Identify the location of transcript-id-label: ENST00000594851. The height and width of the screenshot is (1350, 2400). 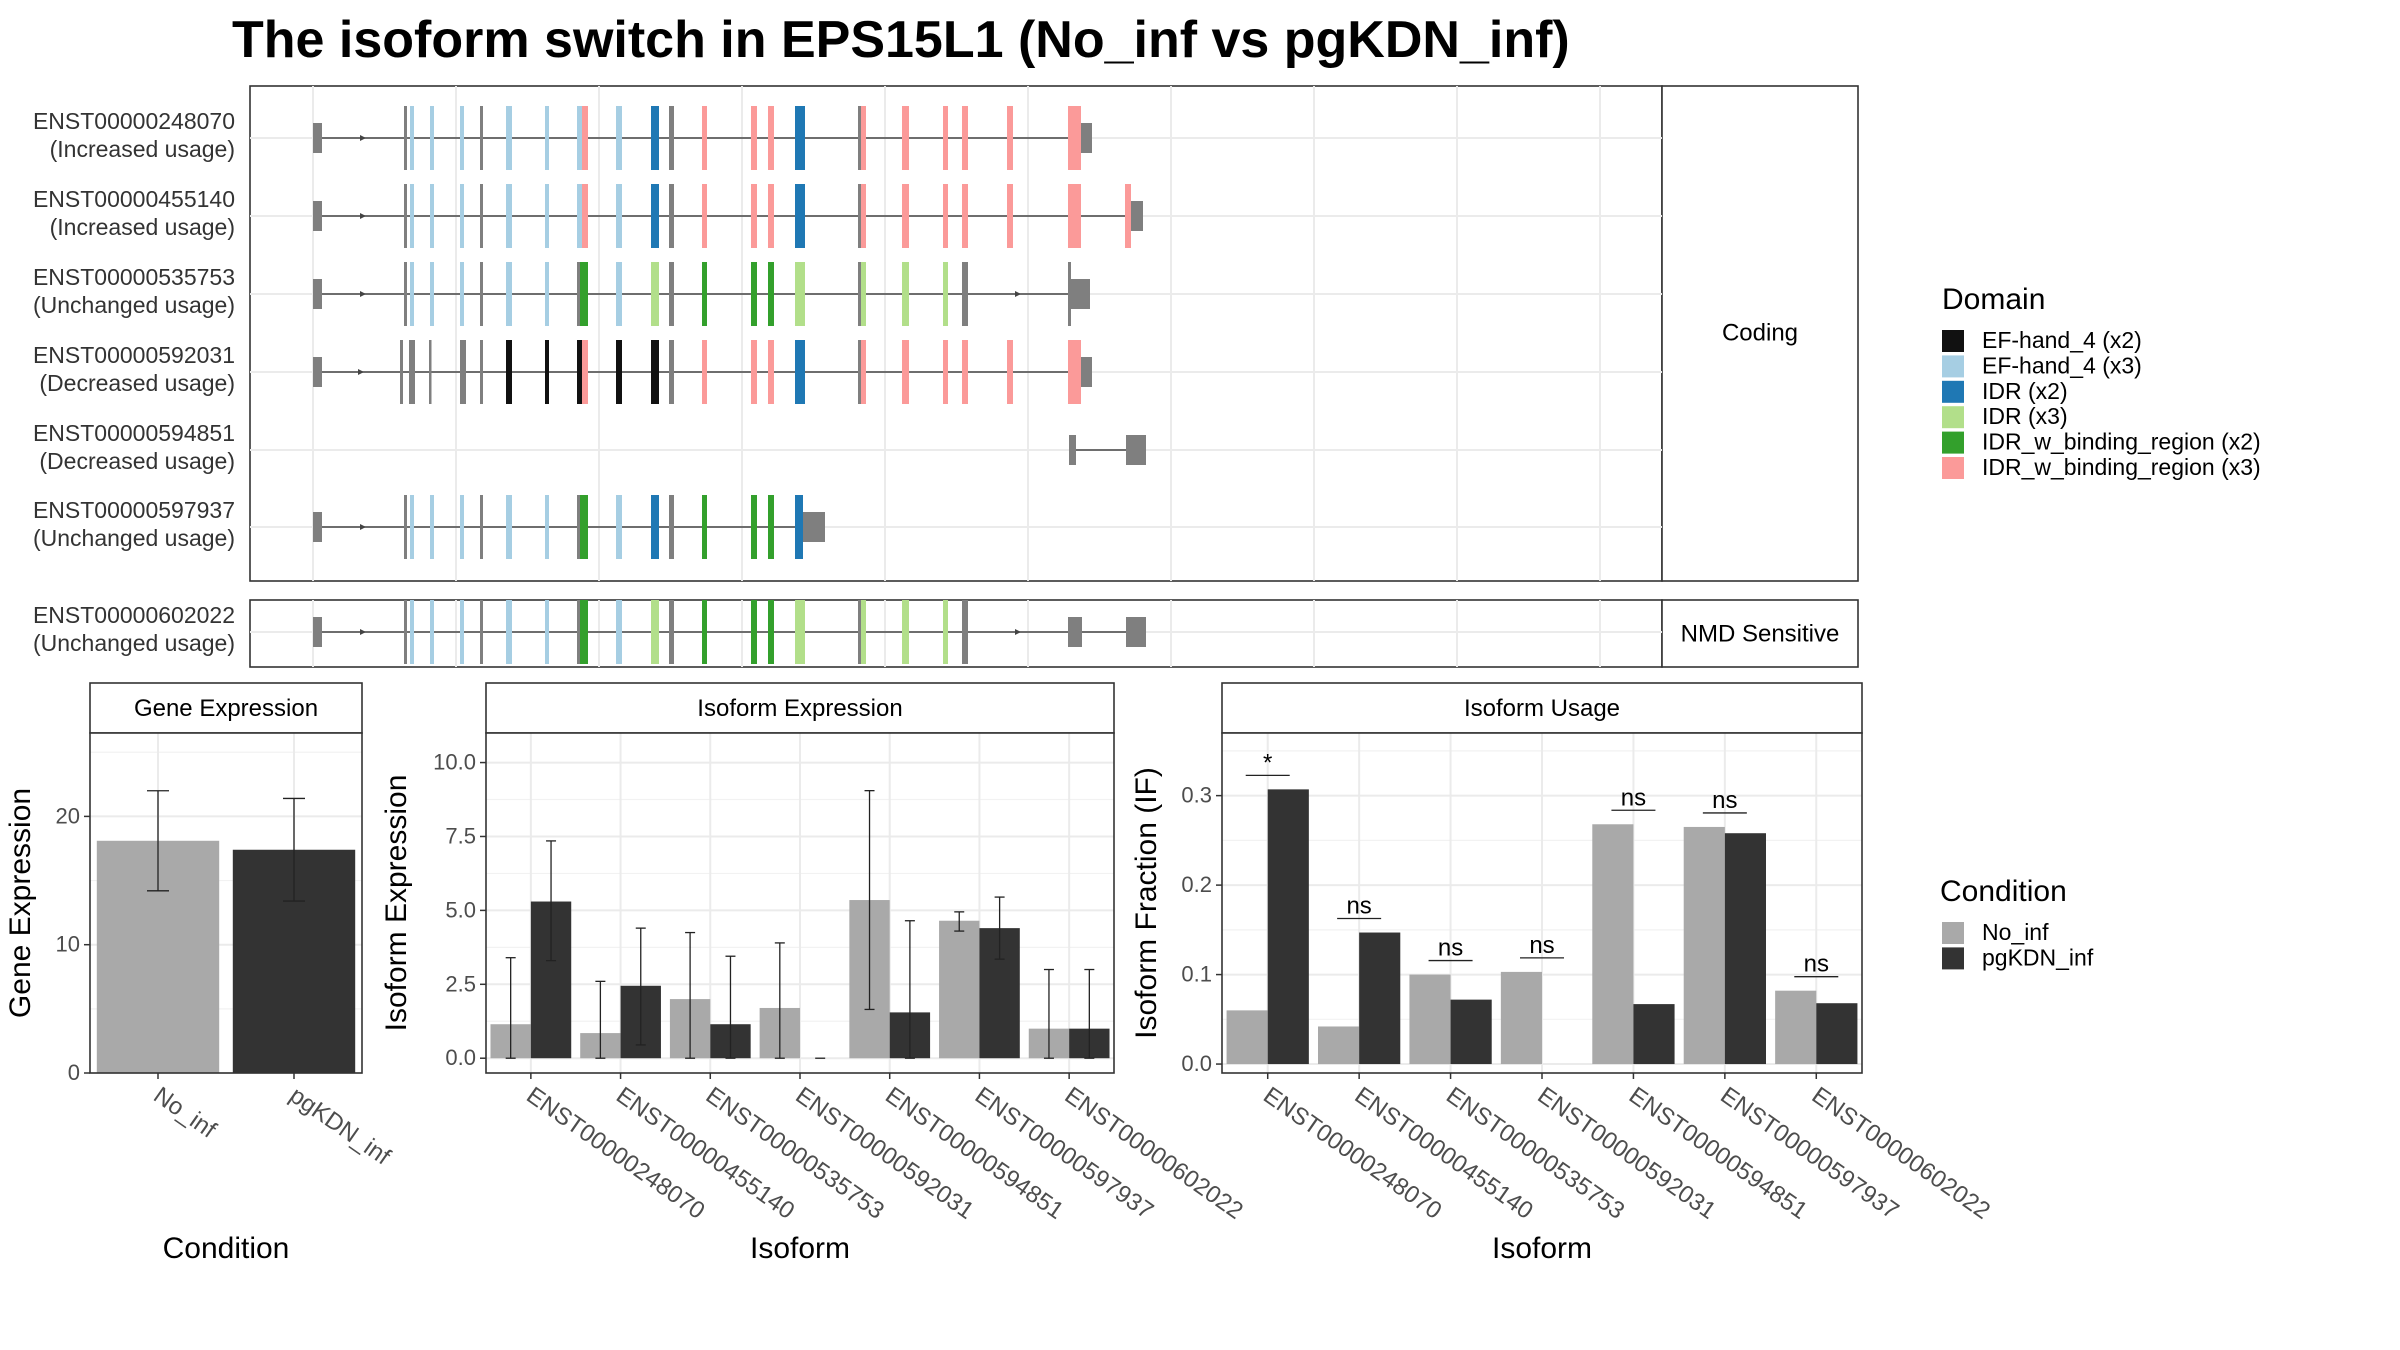
(134, 433).